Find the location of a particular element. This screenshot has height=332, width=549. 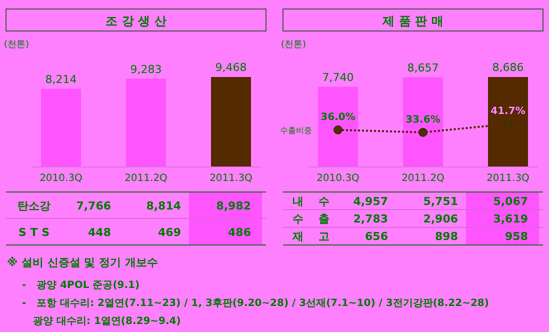

data-label: 8,657 is located at coordinates (423, 67).